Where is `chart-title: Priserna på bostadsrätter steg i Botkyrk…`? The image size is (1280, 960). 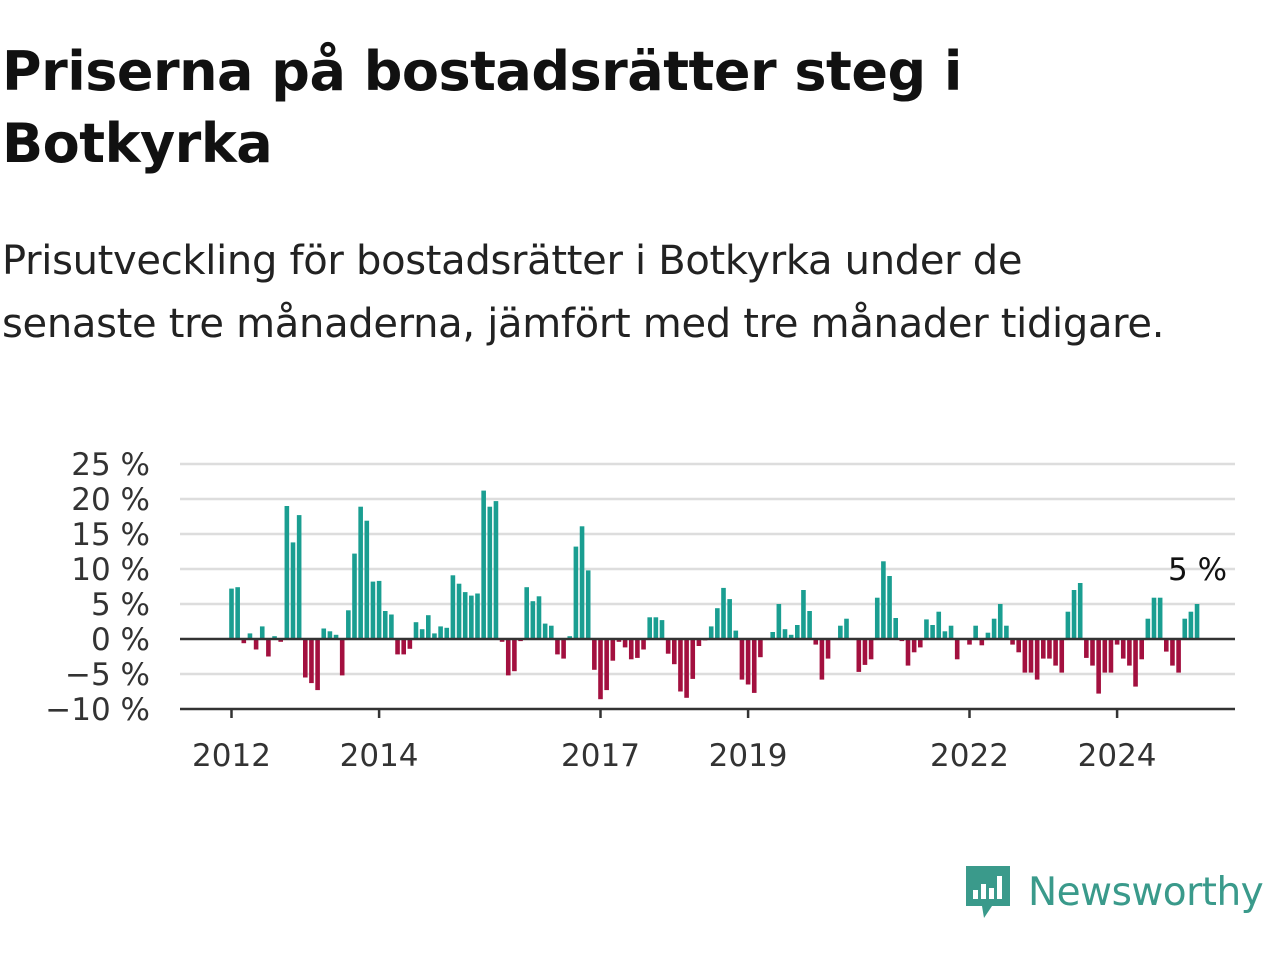 chart-title: Priserna på bostadsrätter steg i Botkyrk… is located at coordinates (482, 107).